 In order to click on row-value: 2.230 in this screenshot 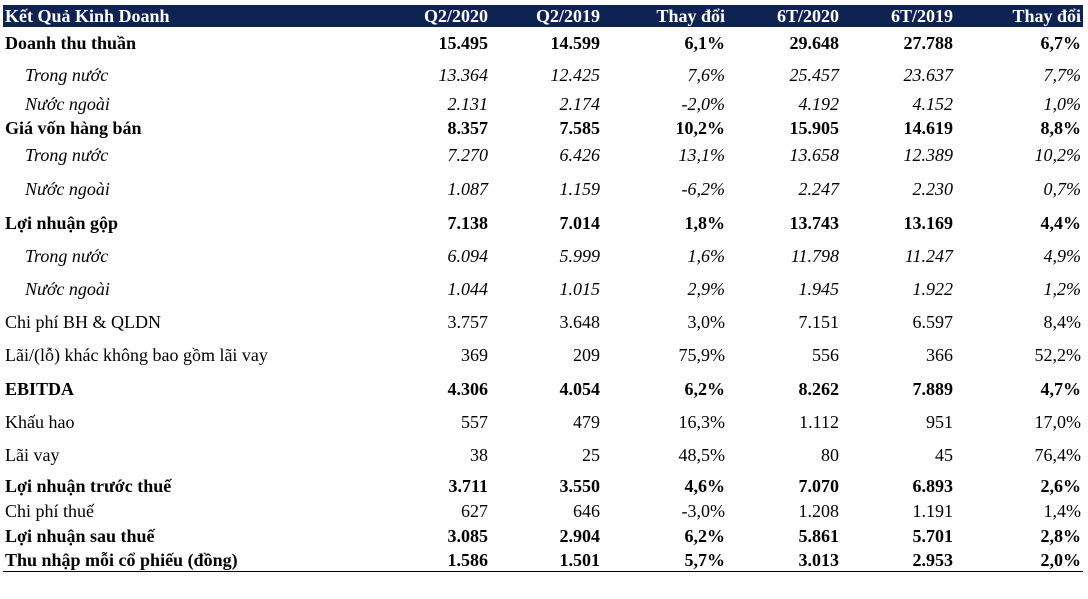, I will do `click(933, 188)`.